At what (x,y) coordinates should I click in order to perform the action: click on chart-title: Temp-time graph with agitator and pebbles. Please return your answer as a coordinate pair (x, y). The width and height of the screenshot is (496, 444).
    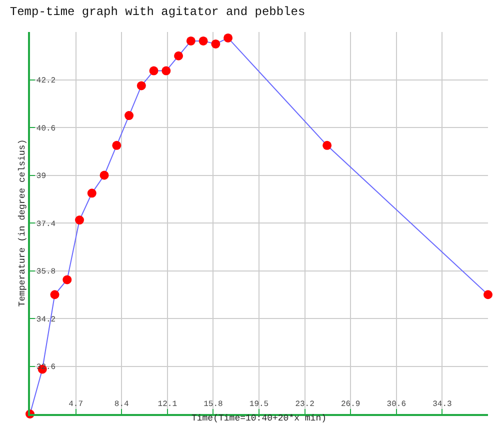
    Looking at the image, I should click on (158, 12).